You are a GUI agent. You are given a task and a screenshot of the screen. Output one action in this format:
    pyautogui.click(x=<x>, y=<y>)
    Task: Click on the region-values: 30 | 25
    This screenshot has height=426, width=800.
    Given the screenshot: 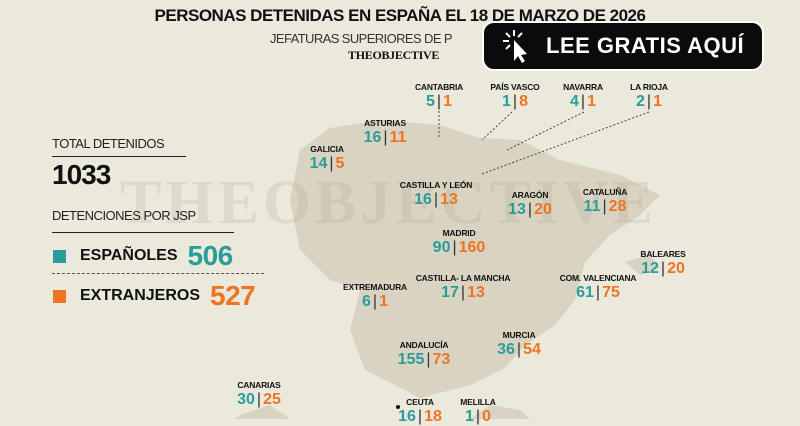 What is the action you would take?
    pyautogui.click(x=259, y=400)
    